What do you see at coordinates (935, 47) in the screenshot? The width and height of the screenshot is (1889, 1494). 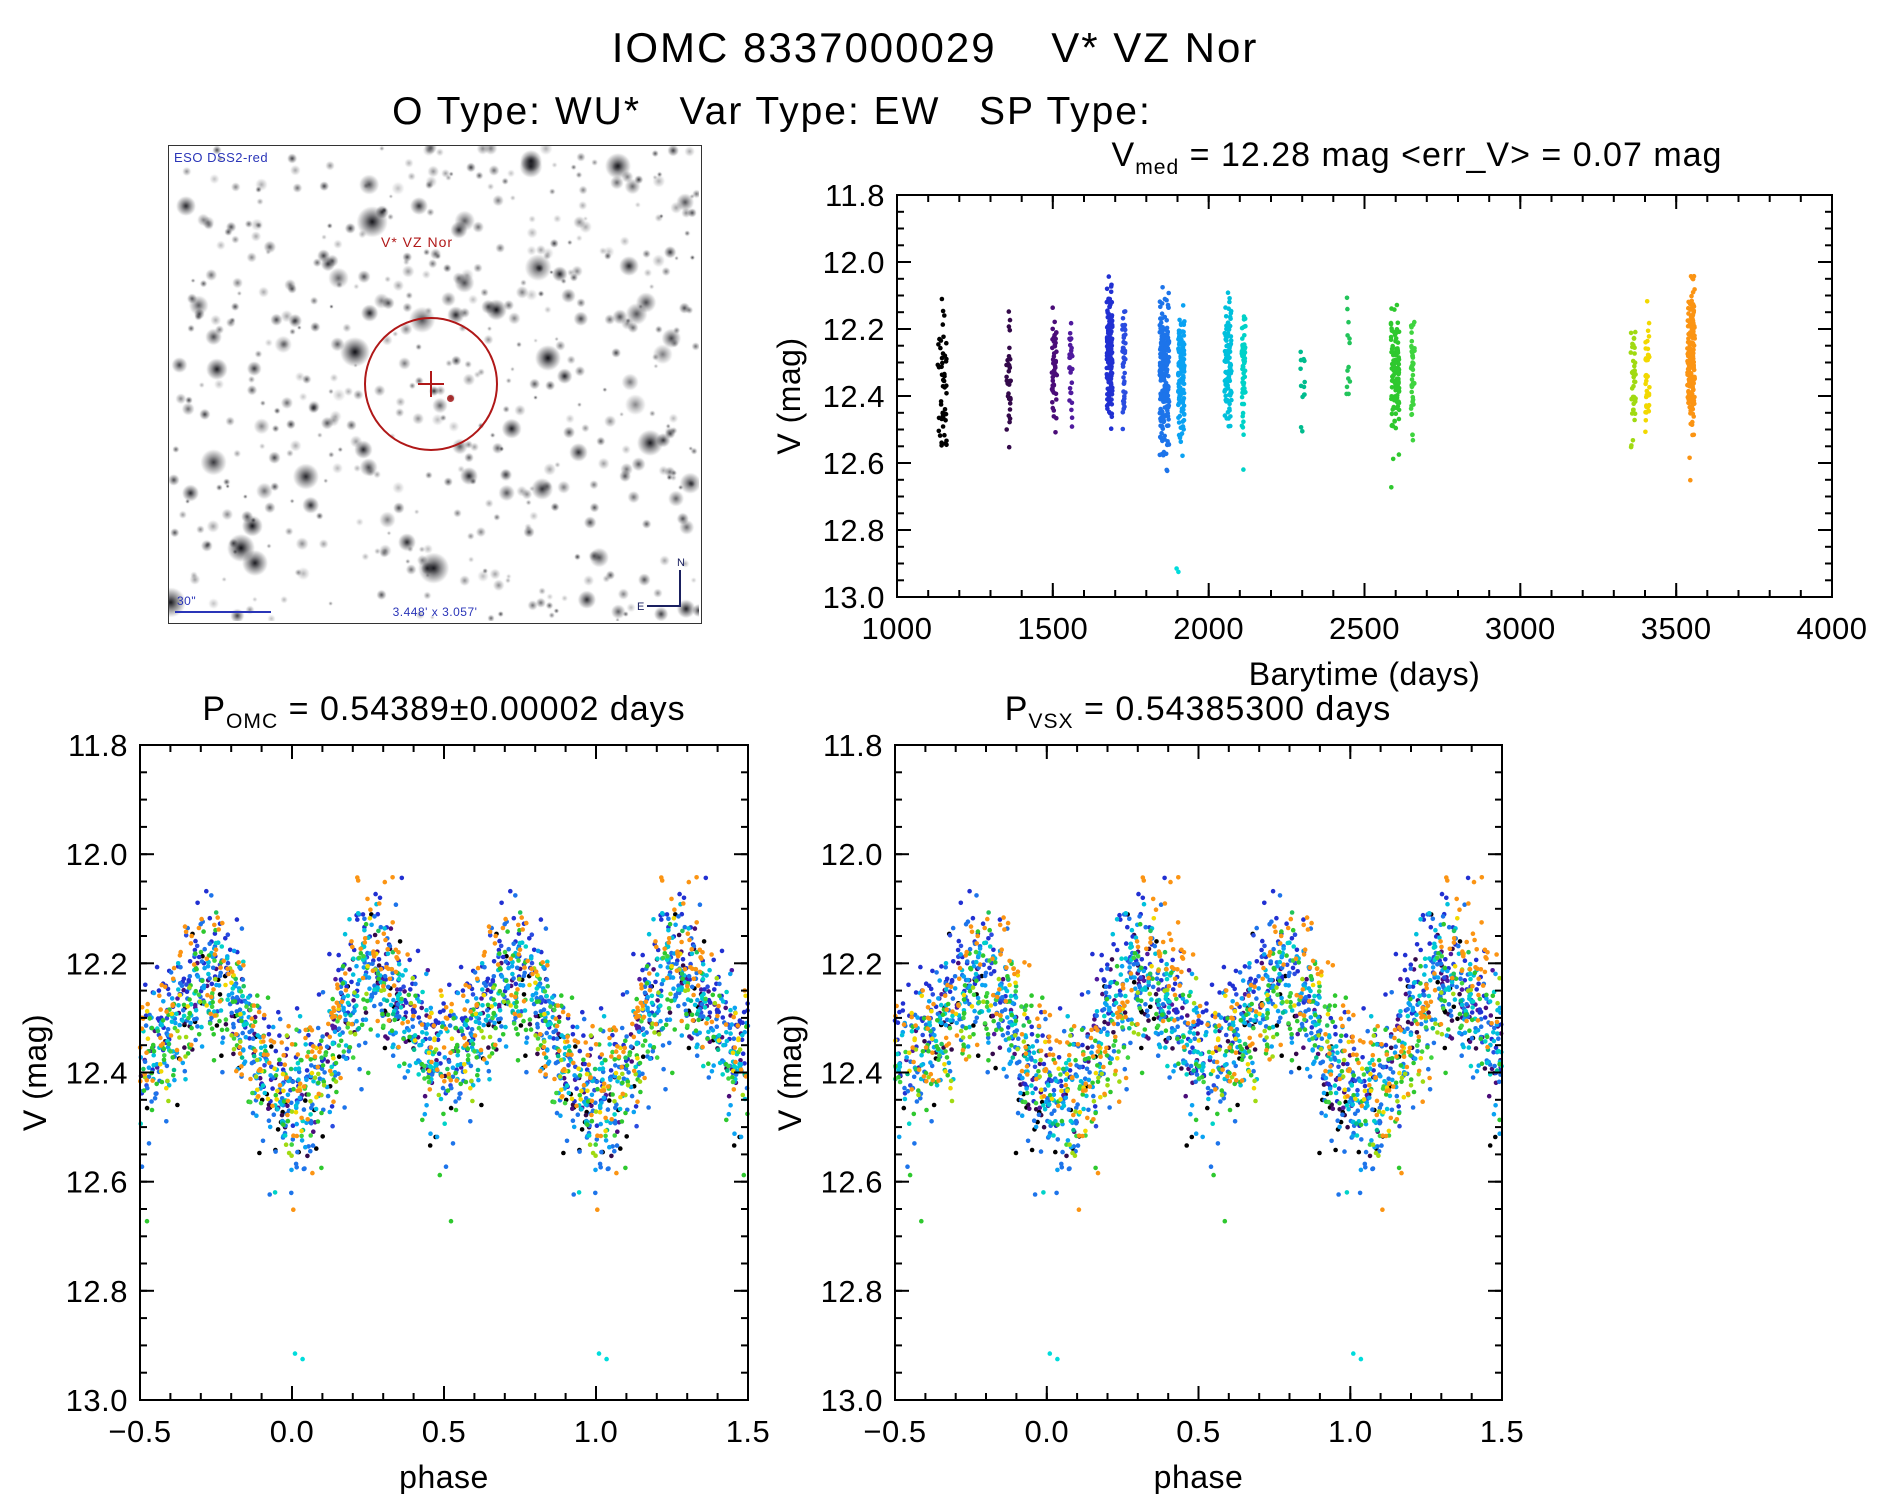 I see `page-title: IOMC 8337000029 V* VZ Nor` at bounding box center [935, 47].